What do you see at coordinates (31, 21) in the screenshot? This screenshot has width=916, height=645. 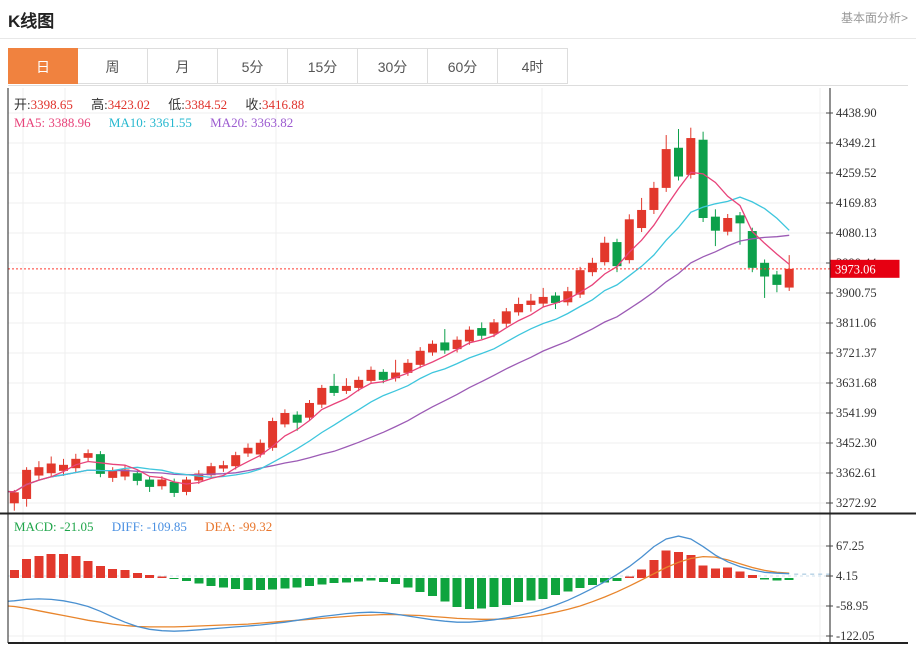 I see `page-title: K线图` at bounding box center [31, 21].